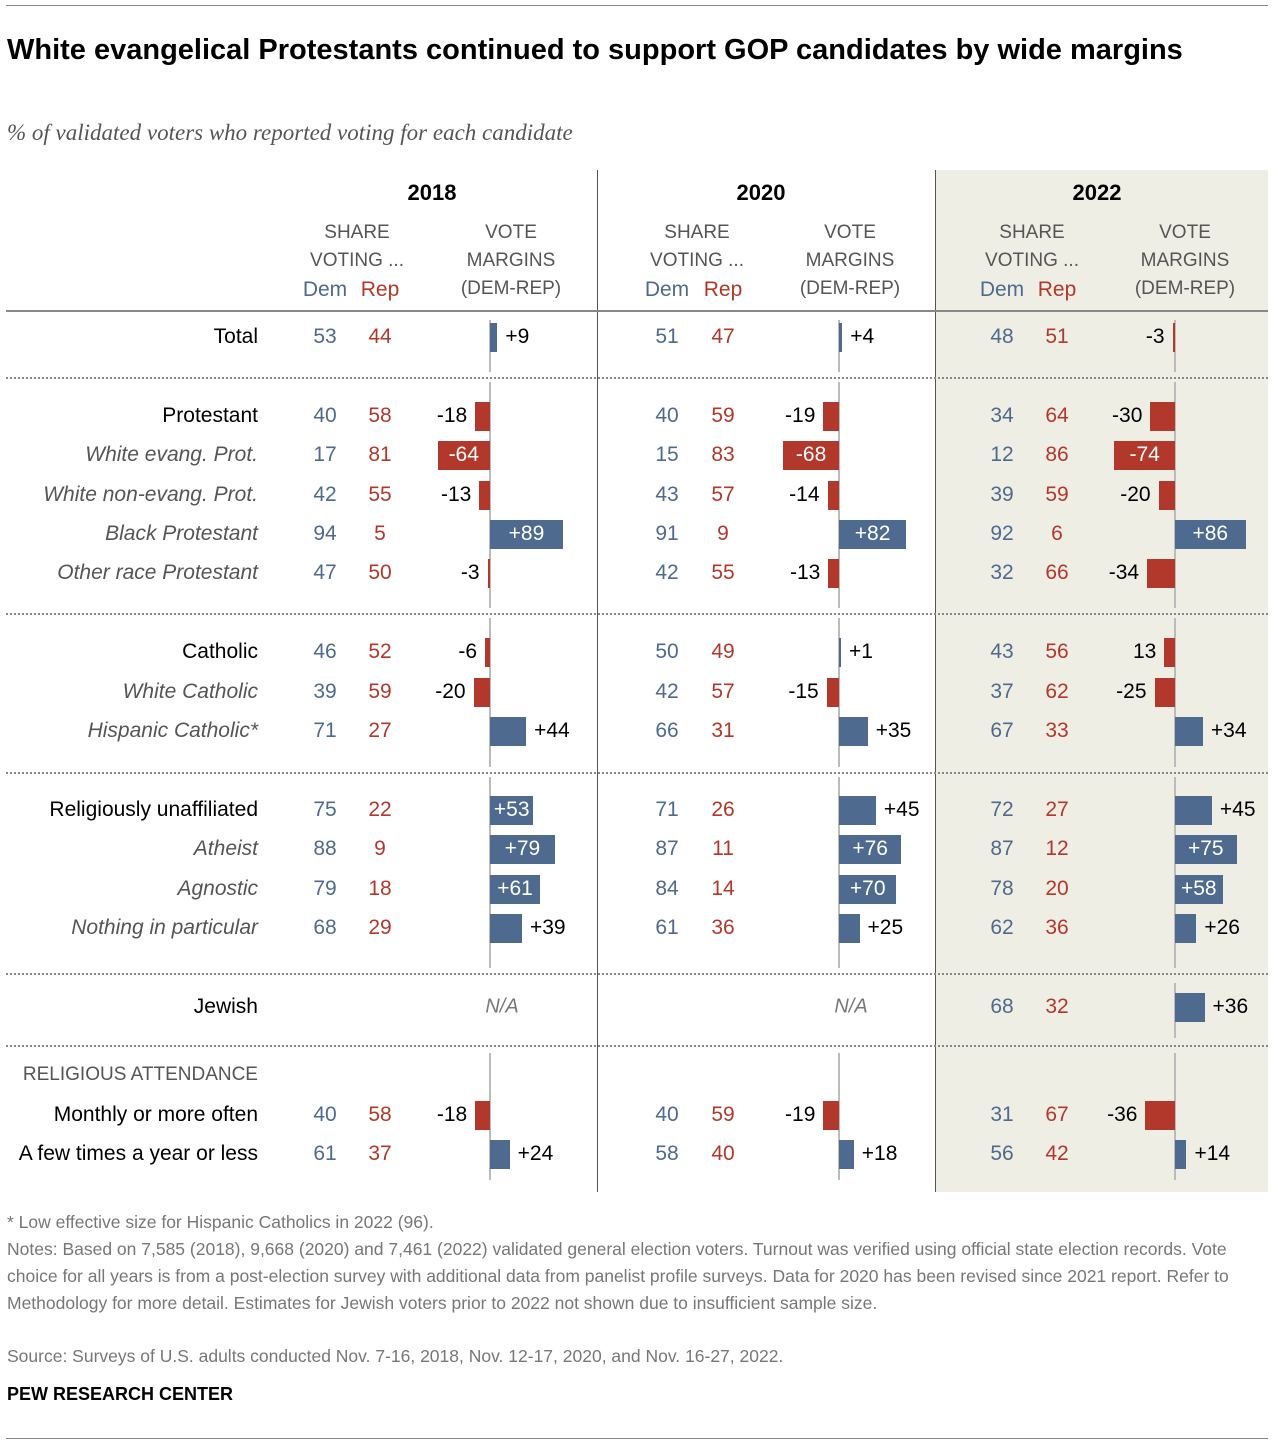 Image resolution: width=1280 pixels, height=1448 pixels. Describe the element at coordinates (511, 809) in the screenshot. I see `margin-label: +53` at that location.